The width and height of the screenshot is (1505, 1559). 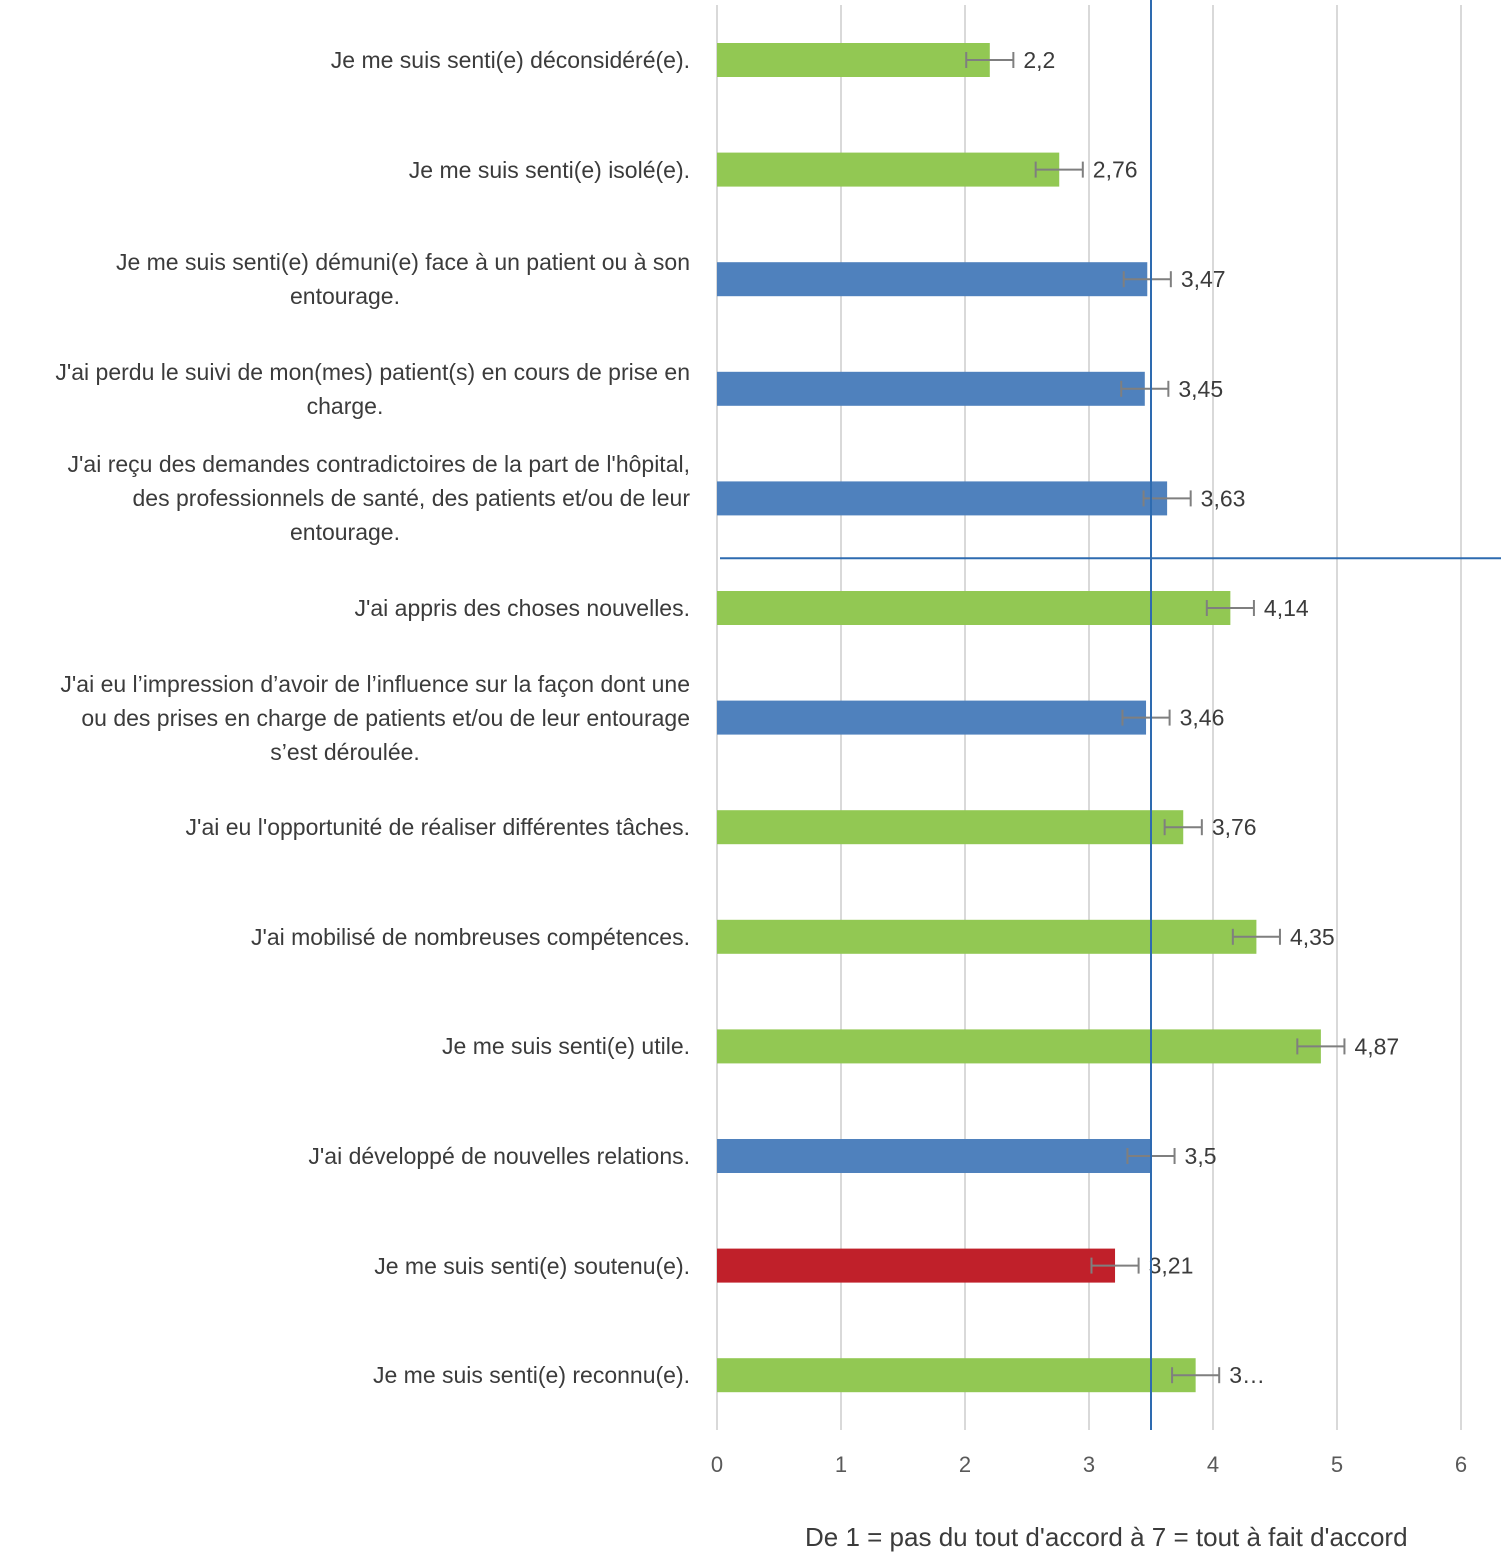 I want to click on category-label: Je me suis senti(e) soutenu(e)., so click(x=345, y=1266).